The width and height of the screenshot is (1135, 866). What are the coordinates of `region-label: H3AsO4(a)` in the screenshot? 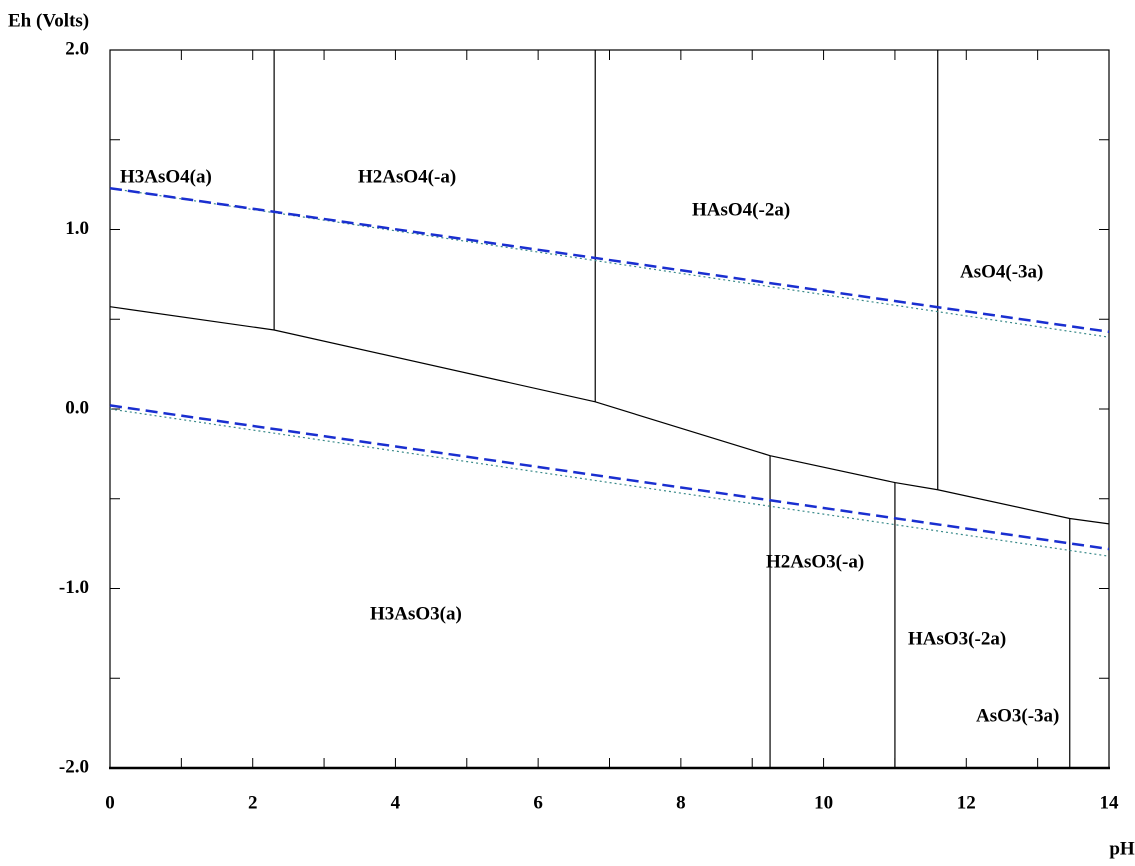 It's located at (166, 176).